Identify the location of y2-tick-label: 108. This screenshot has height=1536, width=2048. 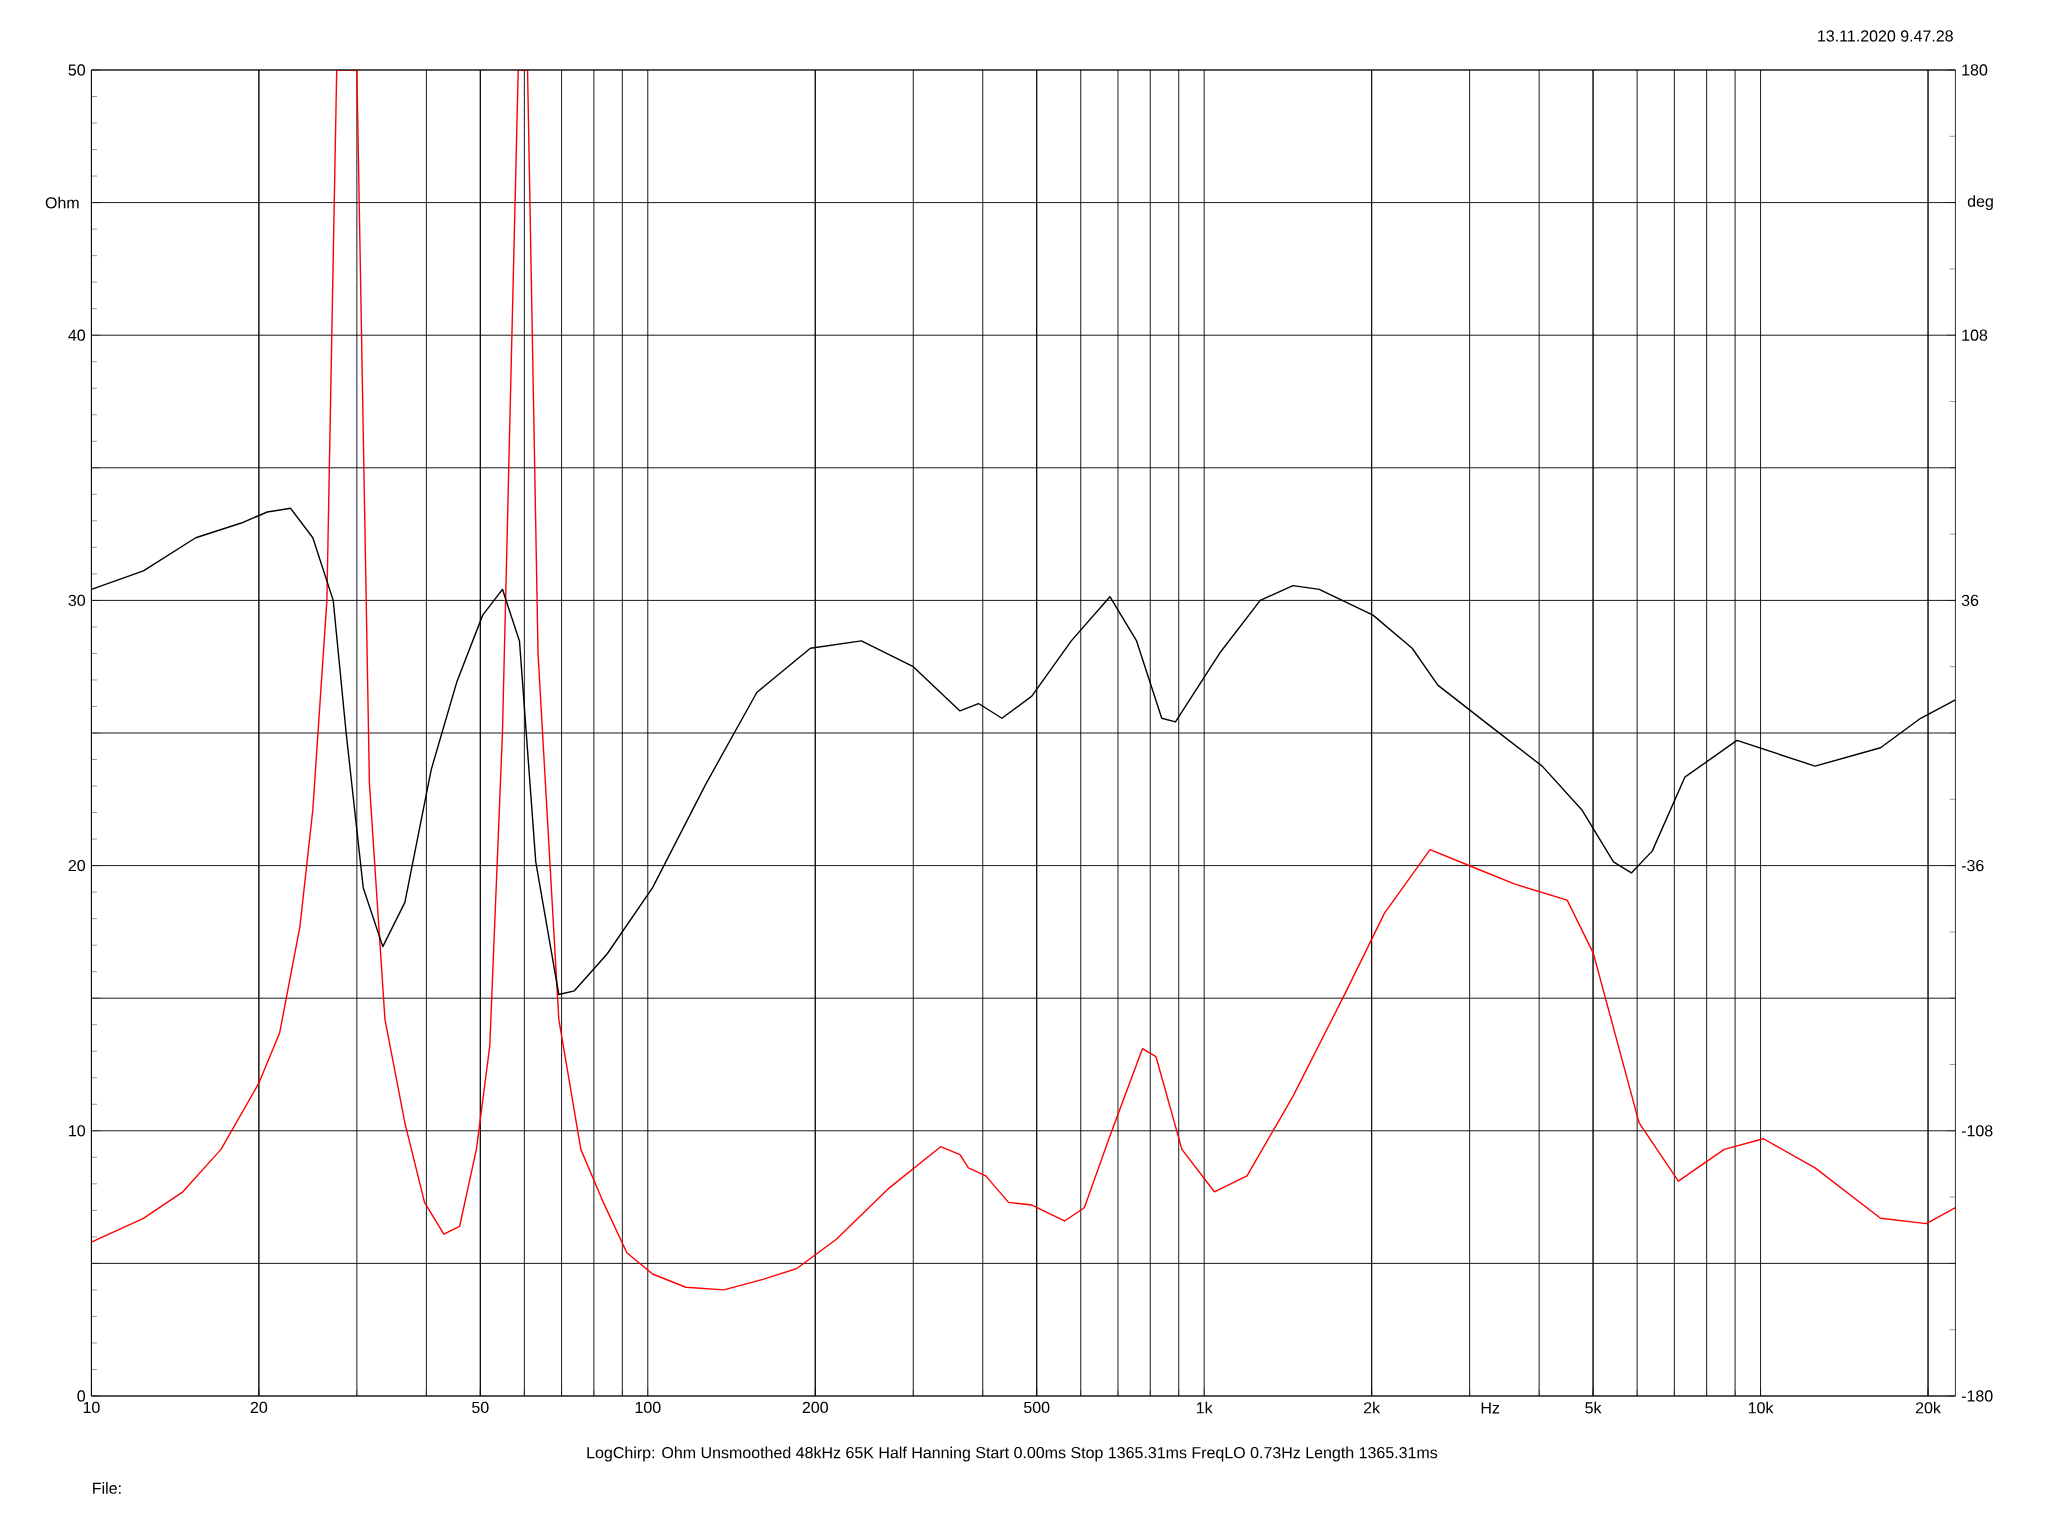
(1975, 335).